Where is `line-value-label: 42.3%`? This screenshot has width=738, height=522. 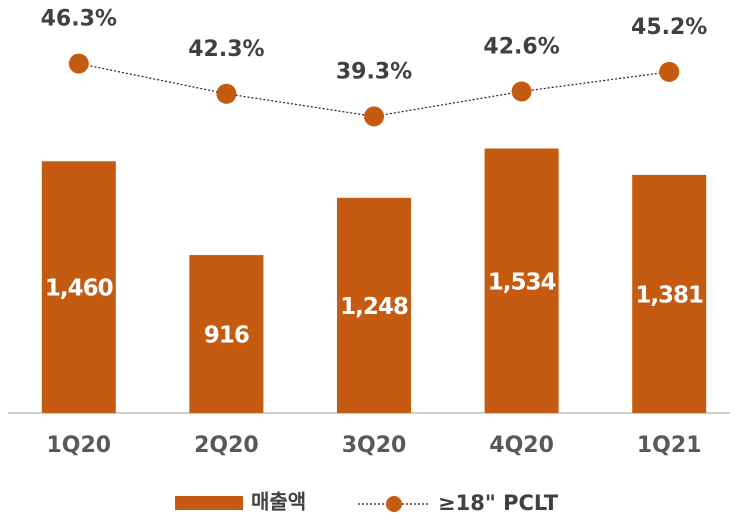
line-value-label: 42.3% is located at coordinates (226, 49).